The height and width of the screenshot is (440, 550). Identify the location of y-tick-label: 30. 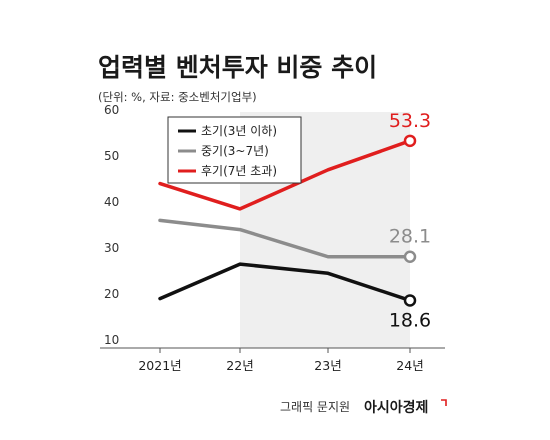
(111, 248).